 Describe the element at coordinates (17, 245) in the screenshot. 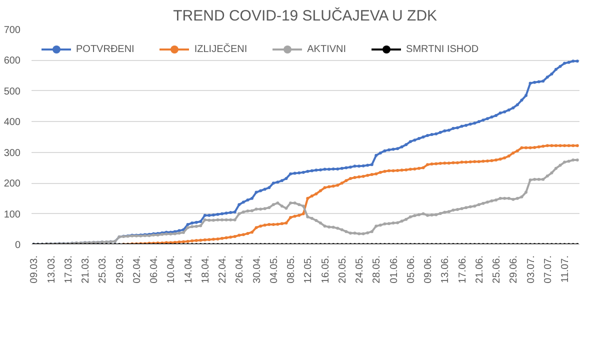

I see `y-tick-label: 0` at that location.